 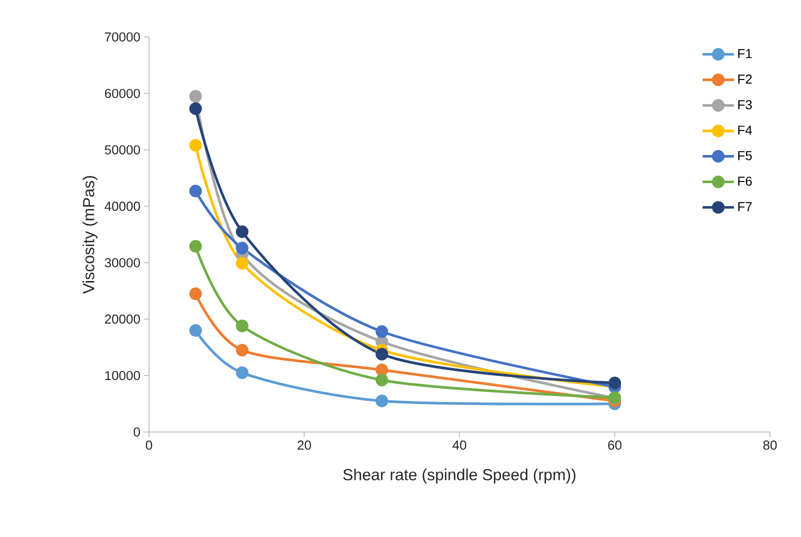 I want to click on y-tick-label: 30000, so click(x=122, y=263).